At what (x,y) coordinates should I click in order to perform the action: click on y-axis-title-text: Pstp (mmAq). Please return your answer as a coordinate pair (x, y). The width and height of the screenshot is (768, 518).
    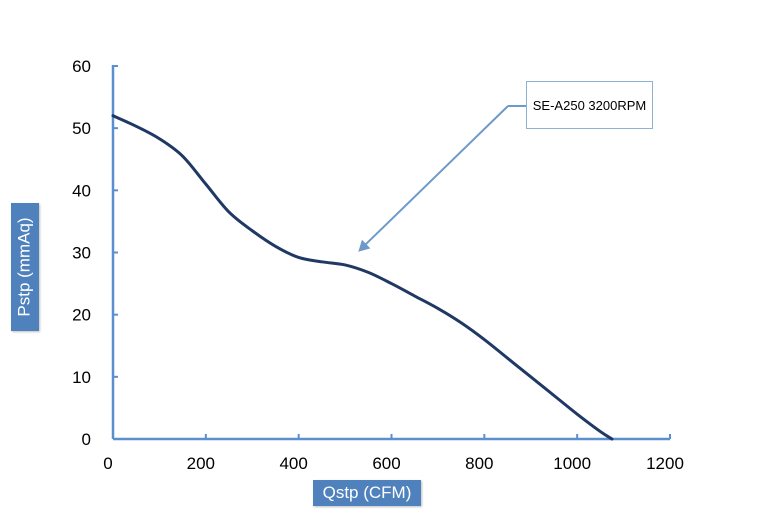
    Looking at the image, I should click on (24, 267).